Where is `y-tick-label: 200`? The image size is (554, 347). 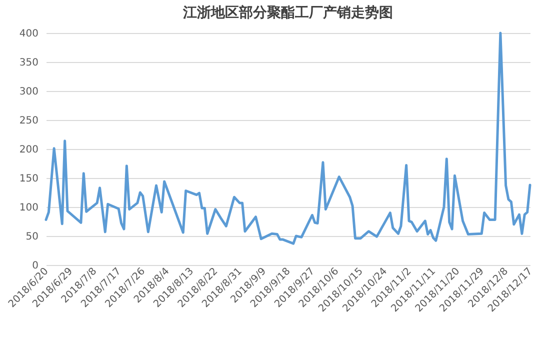
y-tick-label: 200 is located at coordinates (28, 150).